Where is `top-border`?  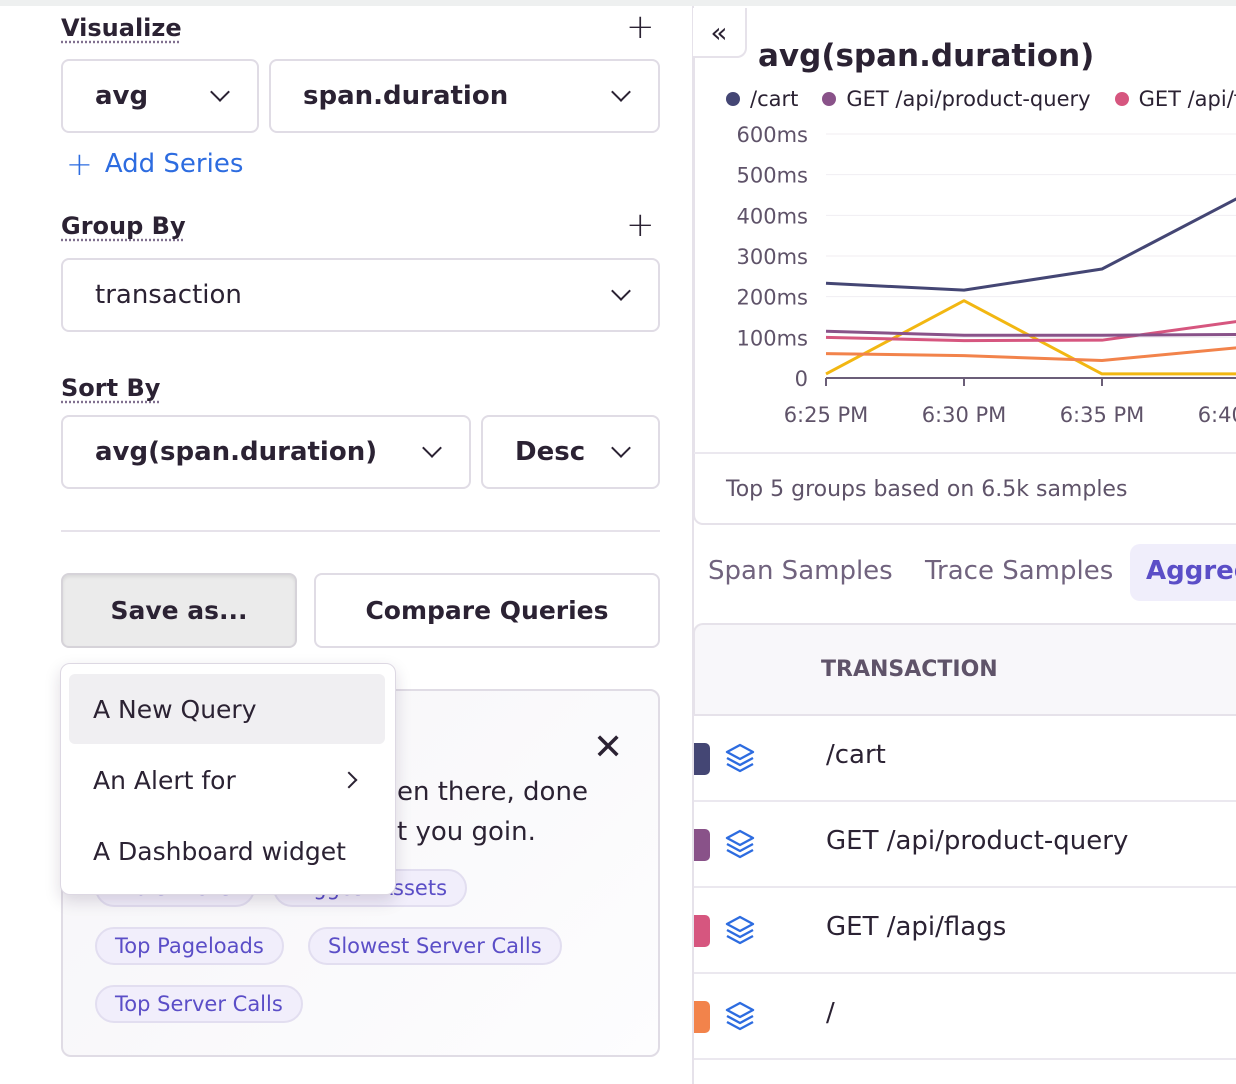 top-border is located at coordinates (618, 3).